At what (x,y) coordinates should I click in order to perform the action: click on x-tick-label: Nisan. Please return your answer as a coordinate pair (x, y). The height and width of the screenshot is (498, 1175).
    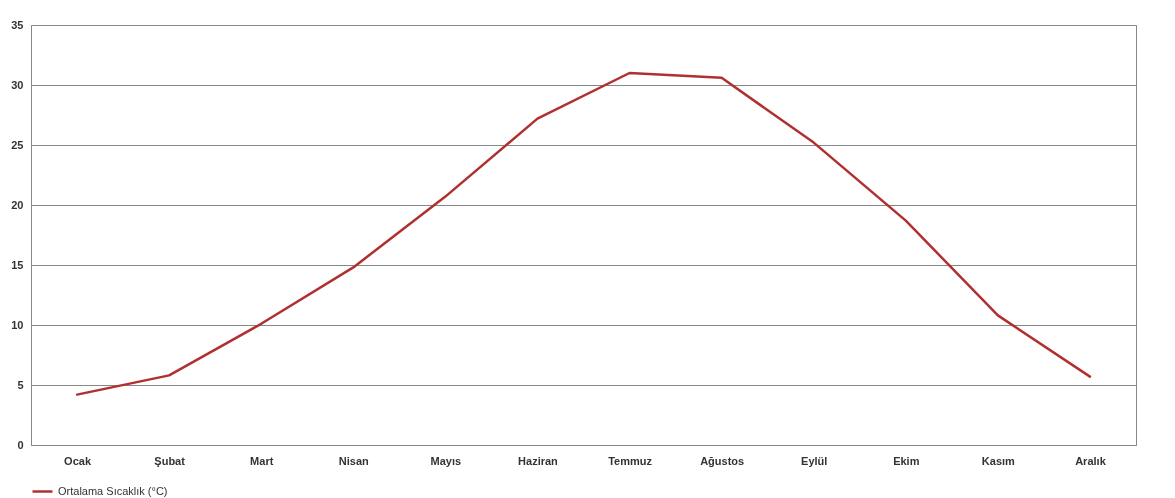
    Looking at the image, I should click on (354, 460).